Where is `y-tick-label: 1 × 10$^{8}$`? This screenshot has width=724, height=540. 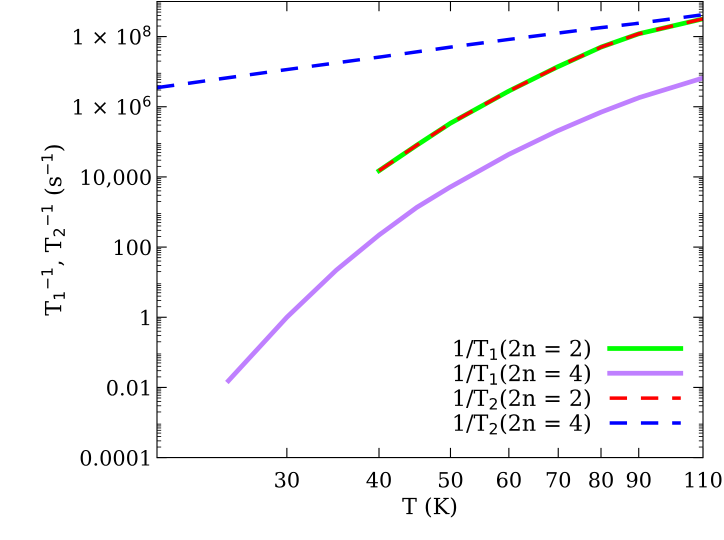
y-tick-label: 1 × 10$^{8}$ is located at coordinates (112, 35).